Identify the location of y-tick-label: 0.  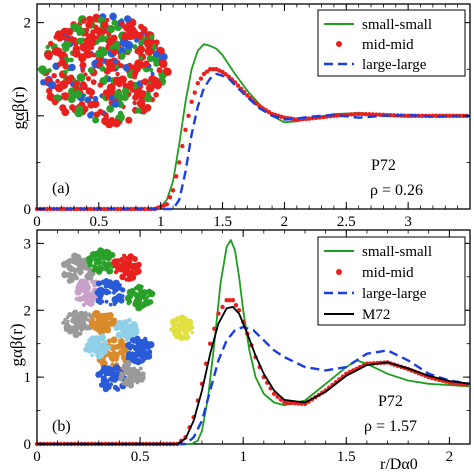
(28, 210).